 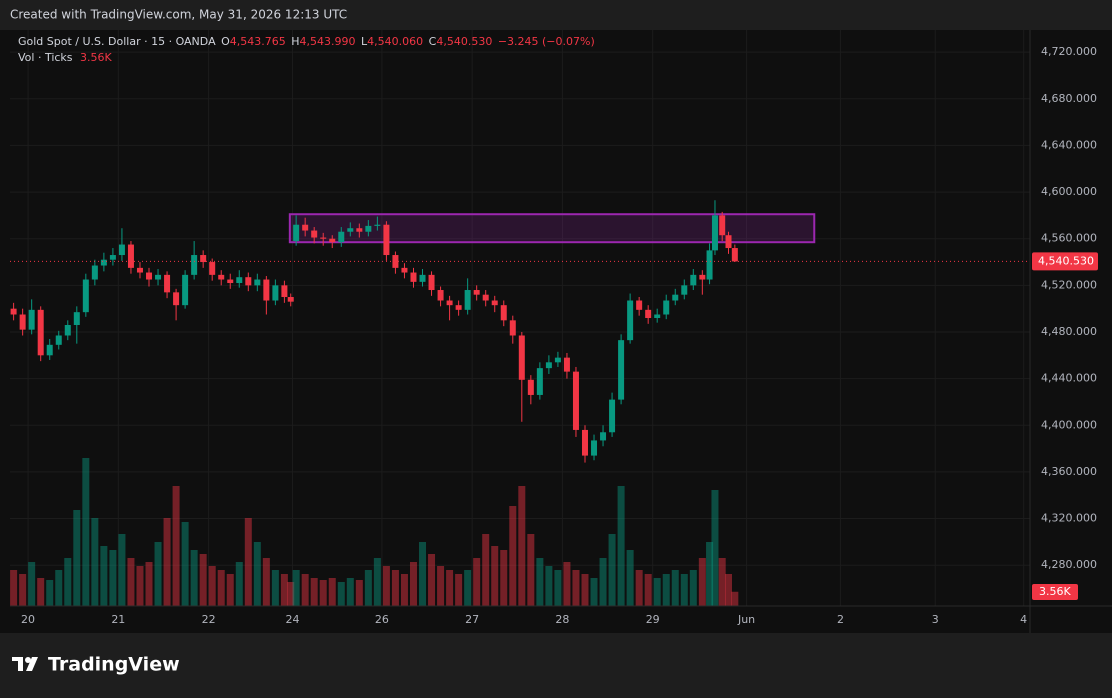 What do you see at coordinates (1069, 98) in the screenshot?
I see `y-tick-label: 4,680.000` at bounding box center [1069, 98].